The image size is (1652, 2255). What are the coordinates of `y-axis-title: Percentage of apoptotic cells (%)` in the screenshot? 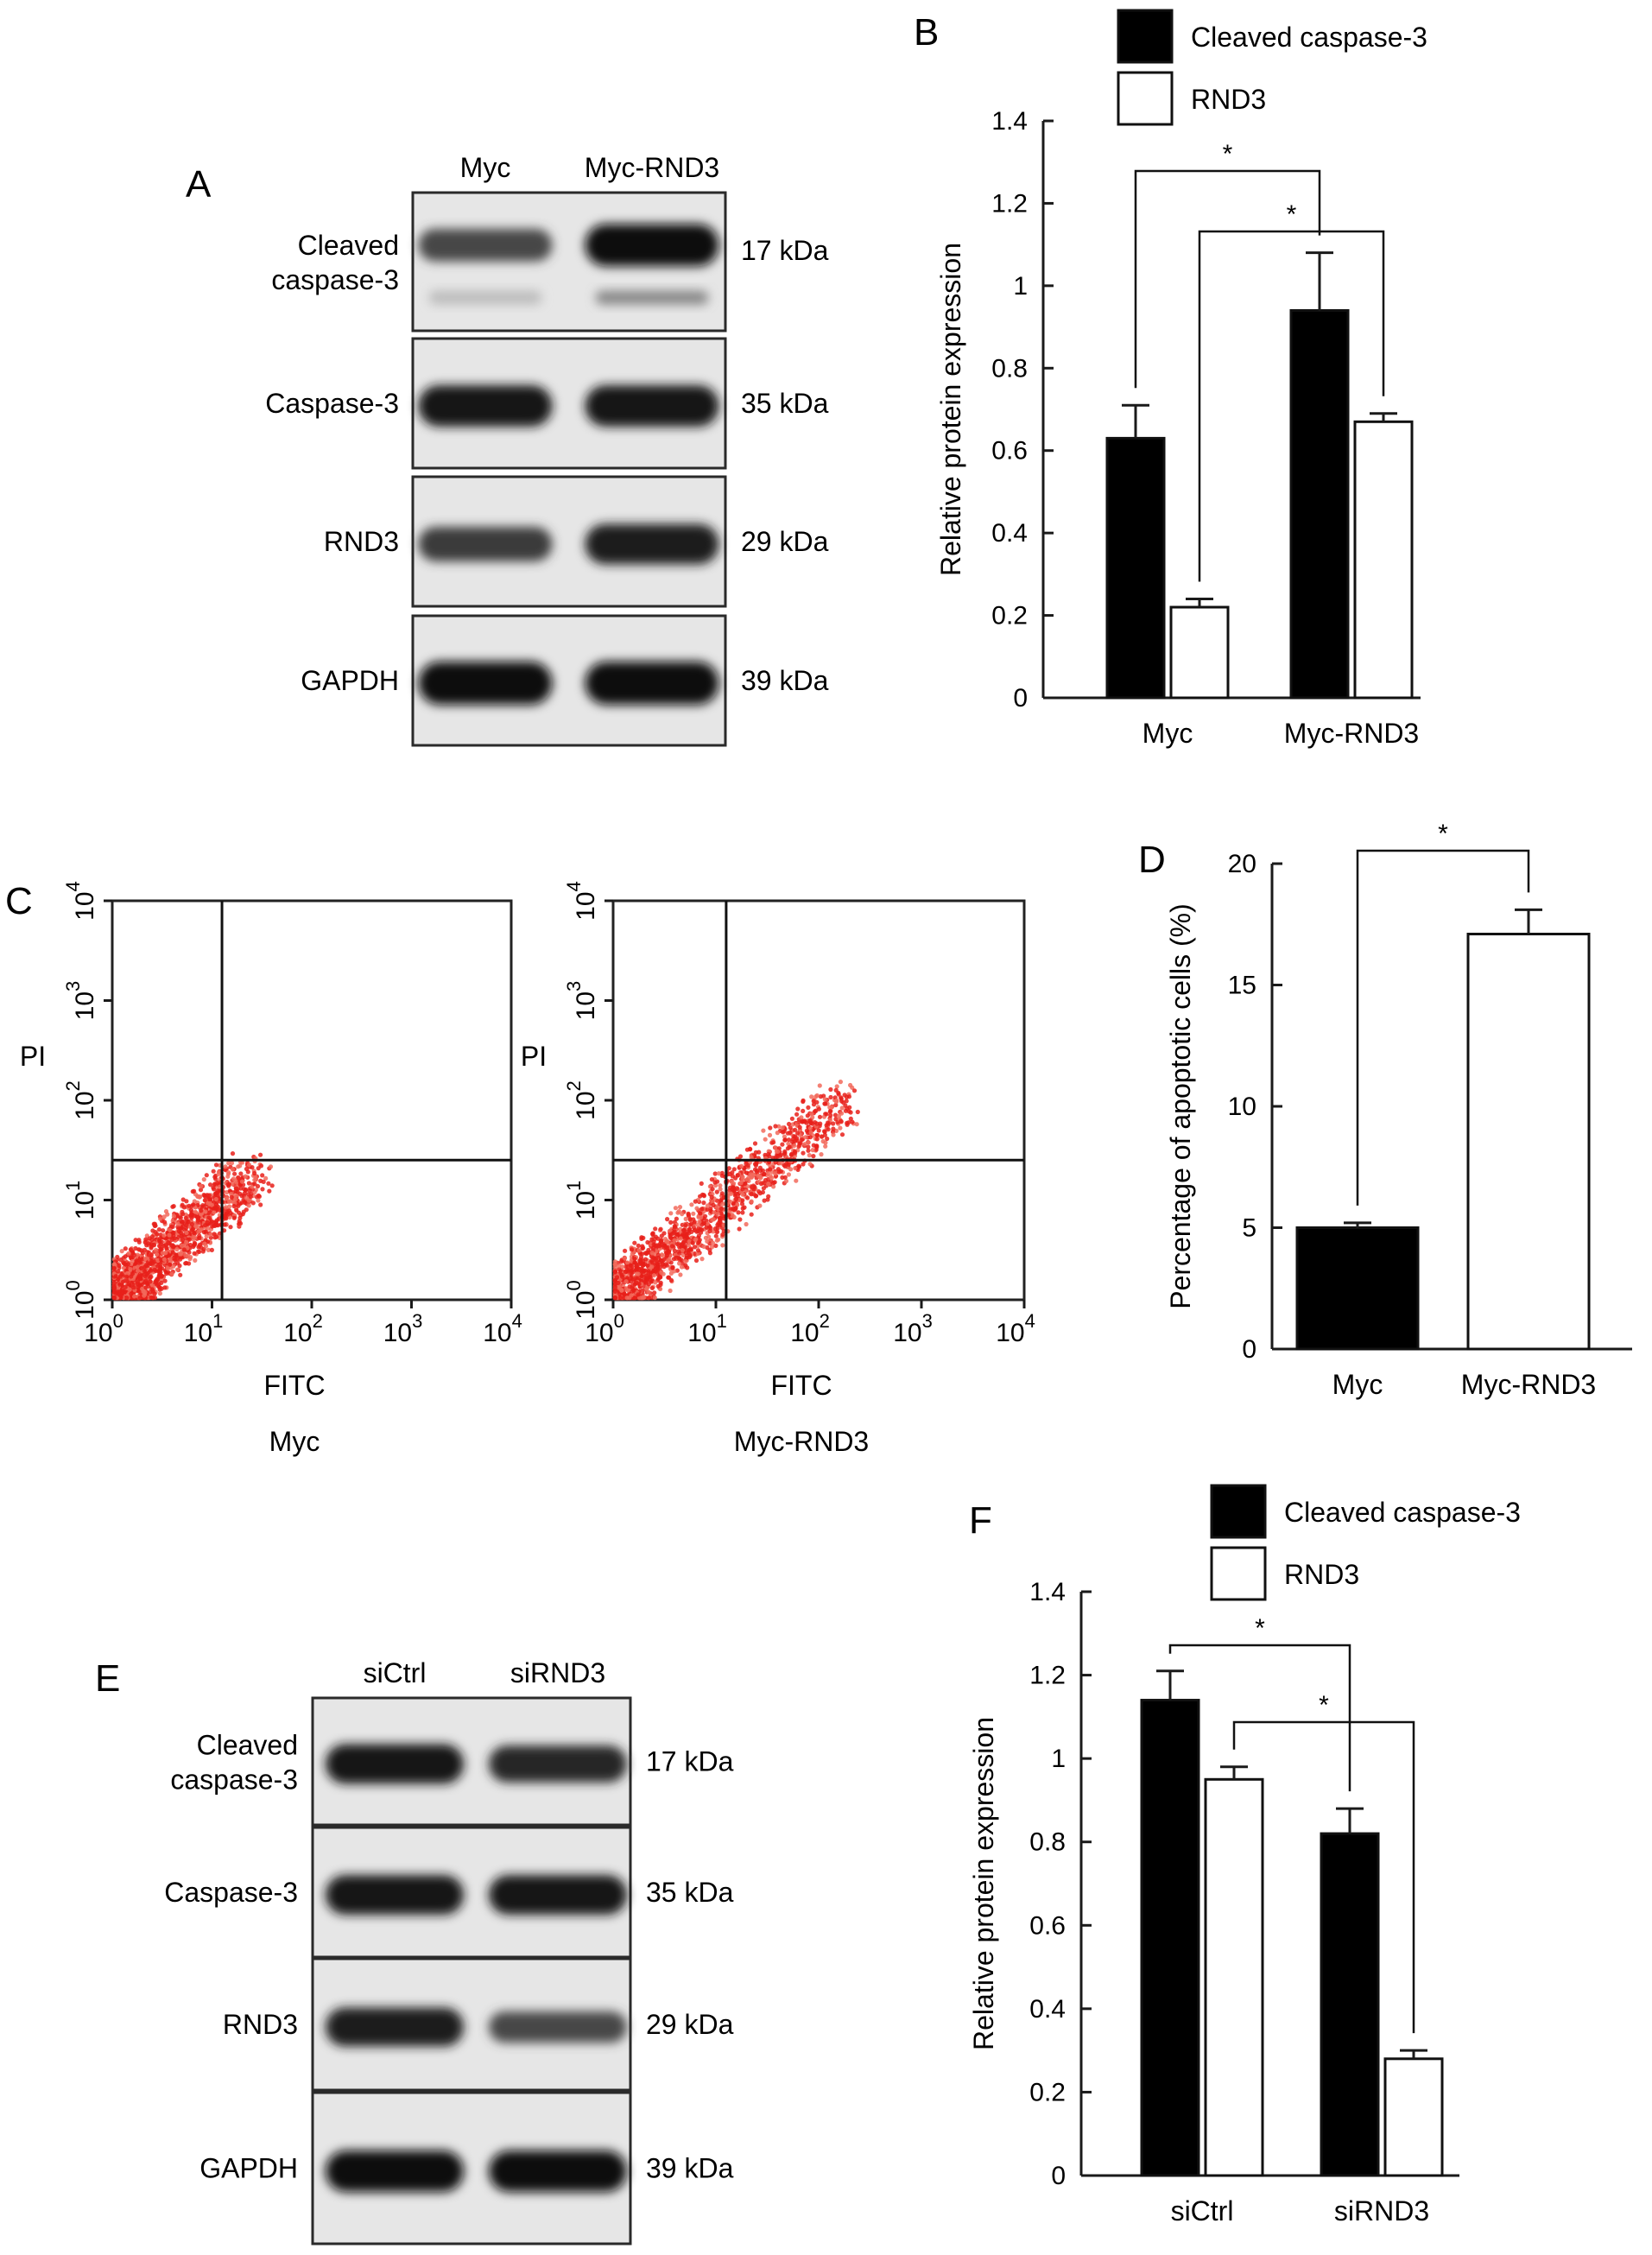 It's located at (1180, 1106).